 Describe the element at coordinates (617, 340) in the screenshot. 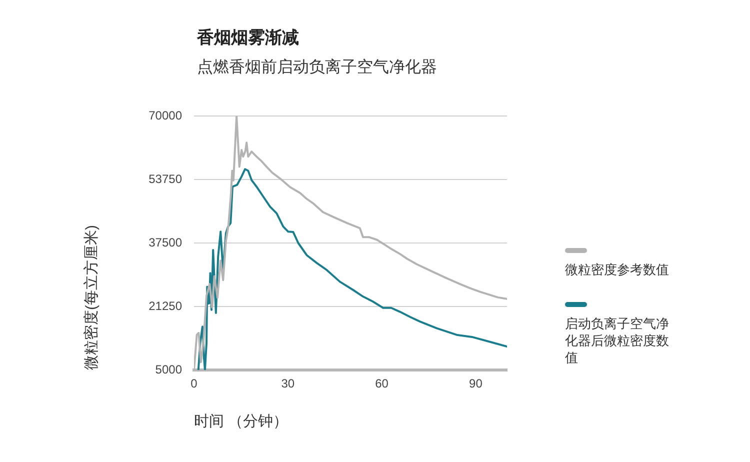

I see `legend-label: 启动负离子空气净化器后微粒密度数值` at that location.